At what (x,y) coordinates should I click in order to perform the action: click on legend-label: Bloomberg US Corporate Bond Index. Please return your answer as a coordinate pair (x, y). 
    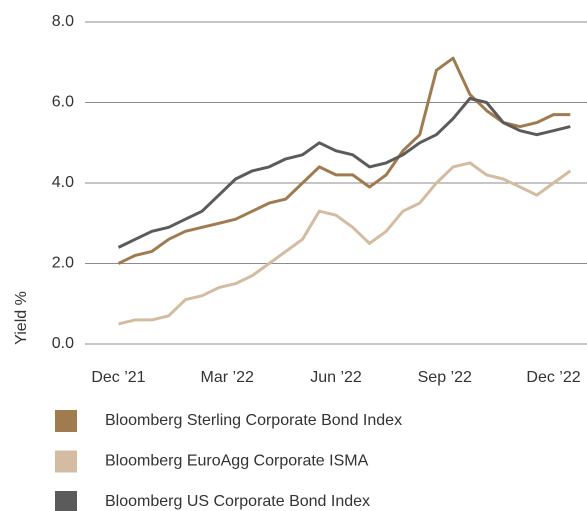
    Looking at the image, I should click on (237, 501).